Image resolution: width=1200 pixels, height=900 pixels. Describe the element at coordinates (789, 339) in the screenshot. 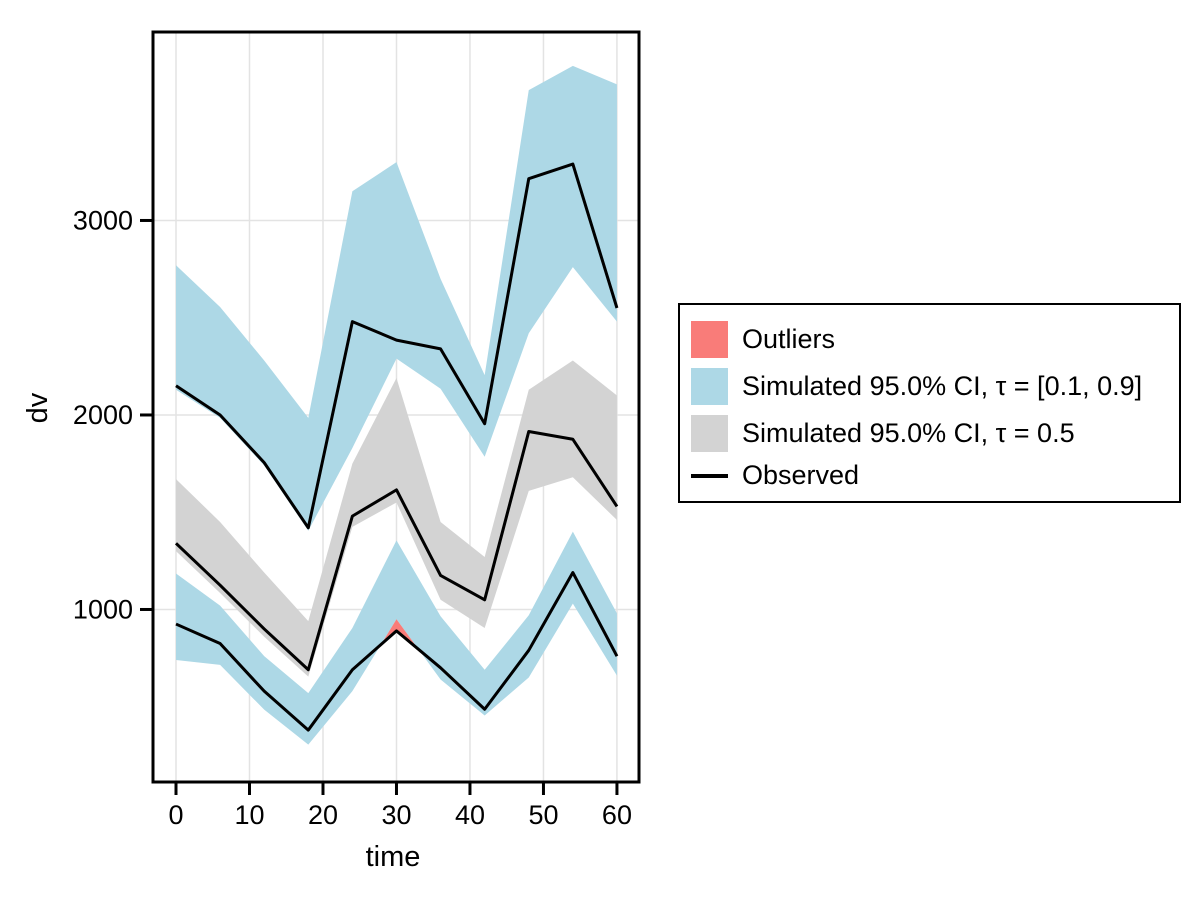

I see `legend-label: Outliers` at that location.